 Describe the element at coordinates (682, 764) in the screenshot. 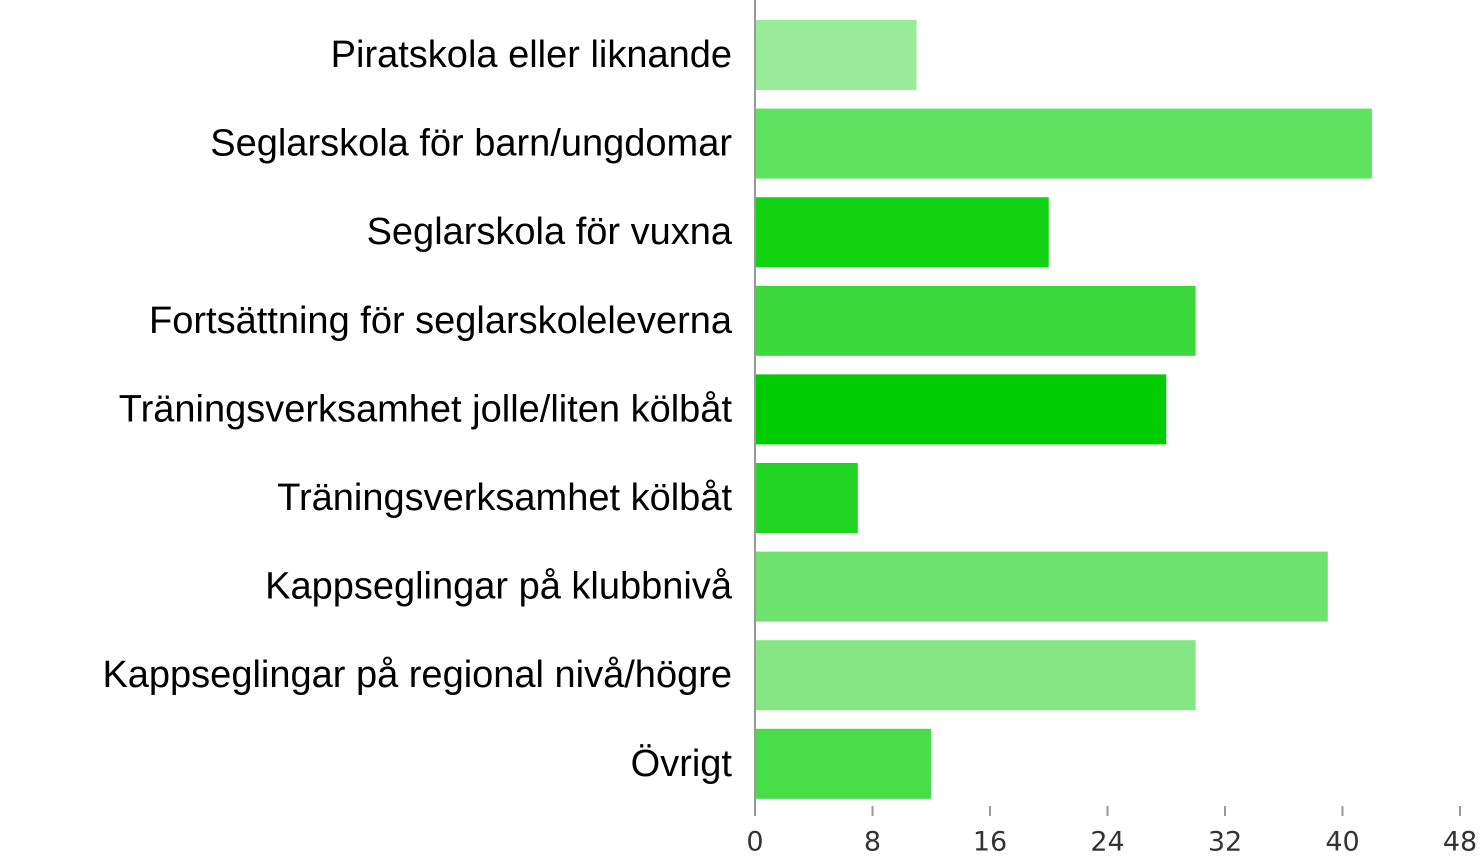

I see `category-label: Övrigt` at that location.